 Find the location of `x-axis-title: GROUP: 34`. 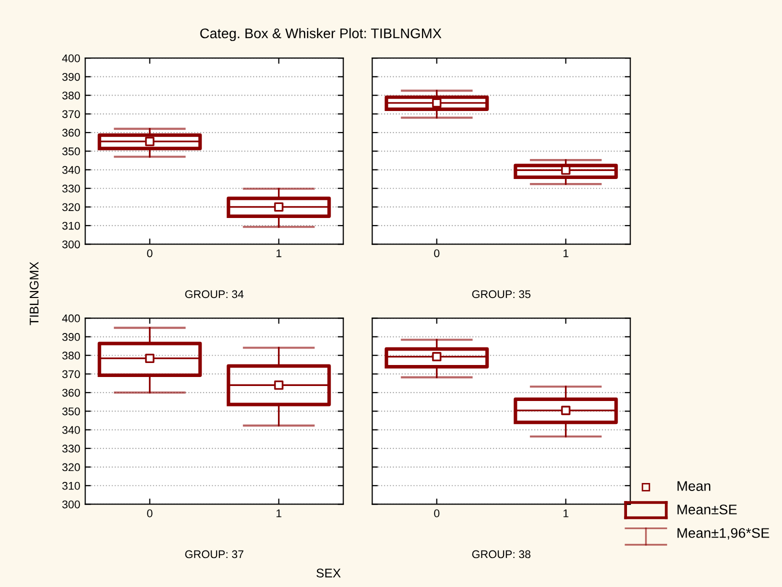

x-axis-title: GROUP: 34 is located at coordinates (214, 294).